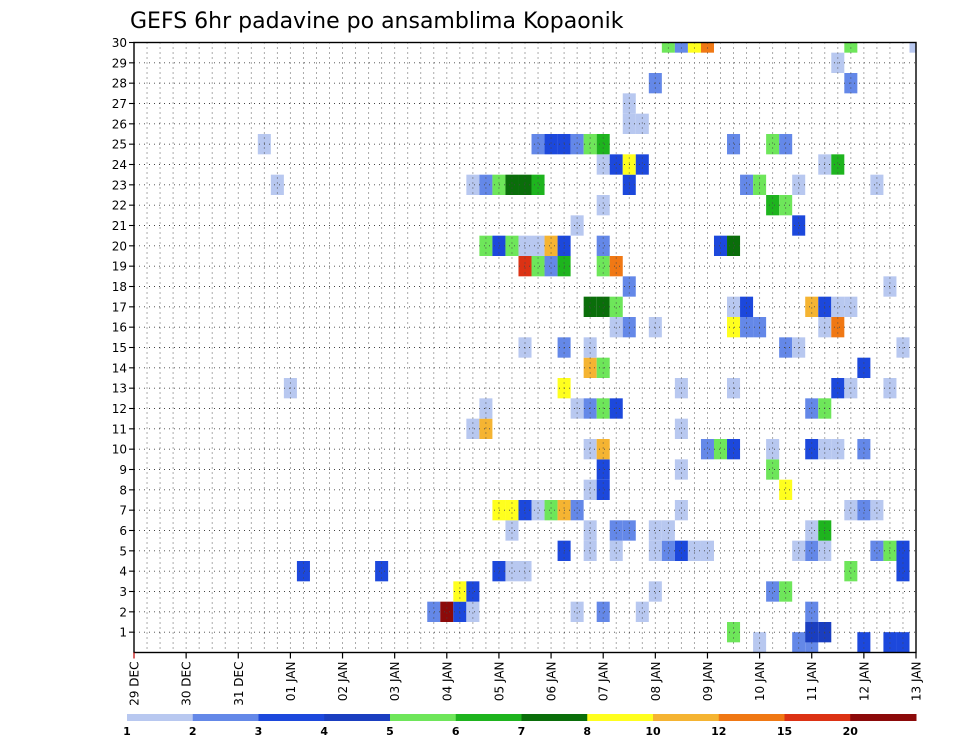 The width and height of the screenshot is (960, 742). Describe the element at coordinates (291, 682) in the screenshot. I see `x-tick-label: 01 JAN` at that location.